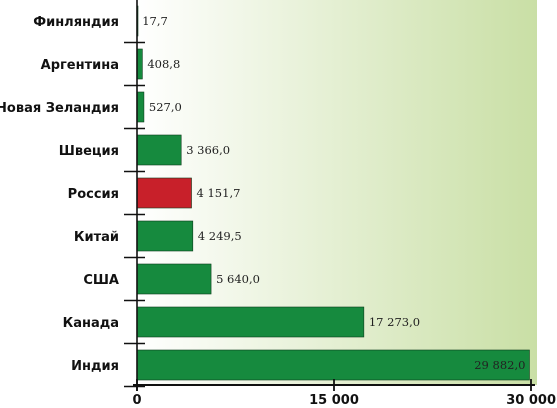 This screenshot has height=408, width=557. Describe the element at coordinates (499, 365) in the screenshot. I see `value-label: 29 882,0` at that location.